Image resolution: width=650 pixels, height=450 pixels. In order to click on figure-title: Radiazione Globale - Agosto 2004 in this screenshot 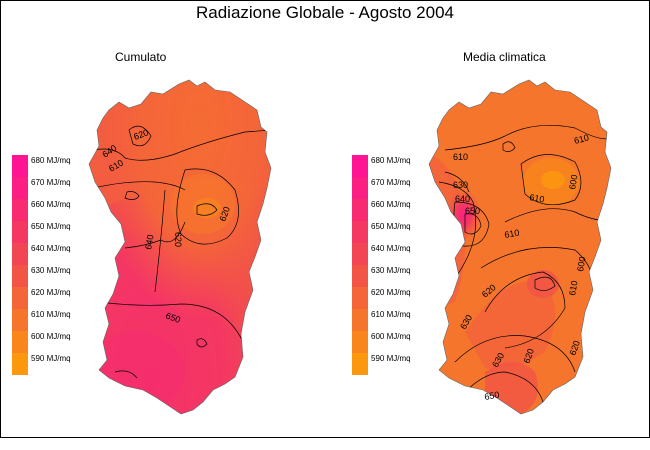, I will do `click(324, 12)`.